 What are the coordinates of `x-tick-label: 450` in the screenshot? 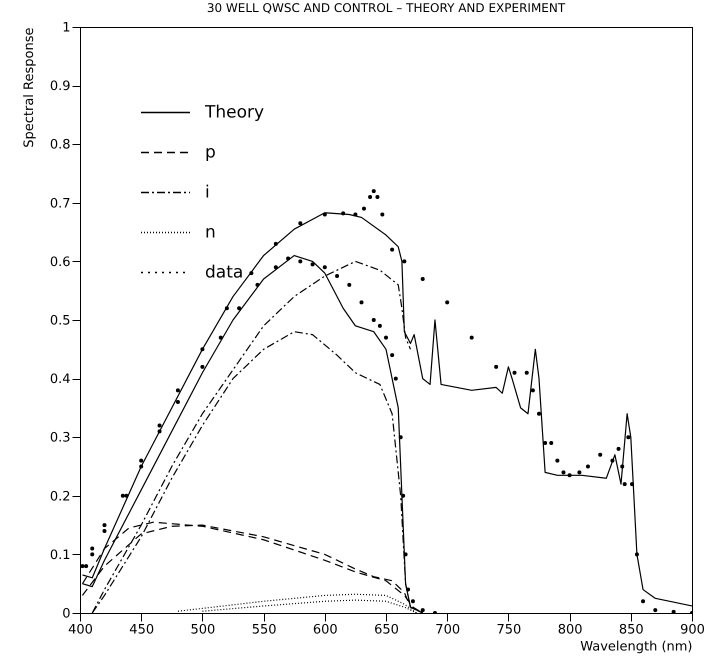 It's located at (141, 630).